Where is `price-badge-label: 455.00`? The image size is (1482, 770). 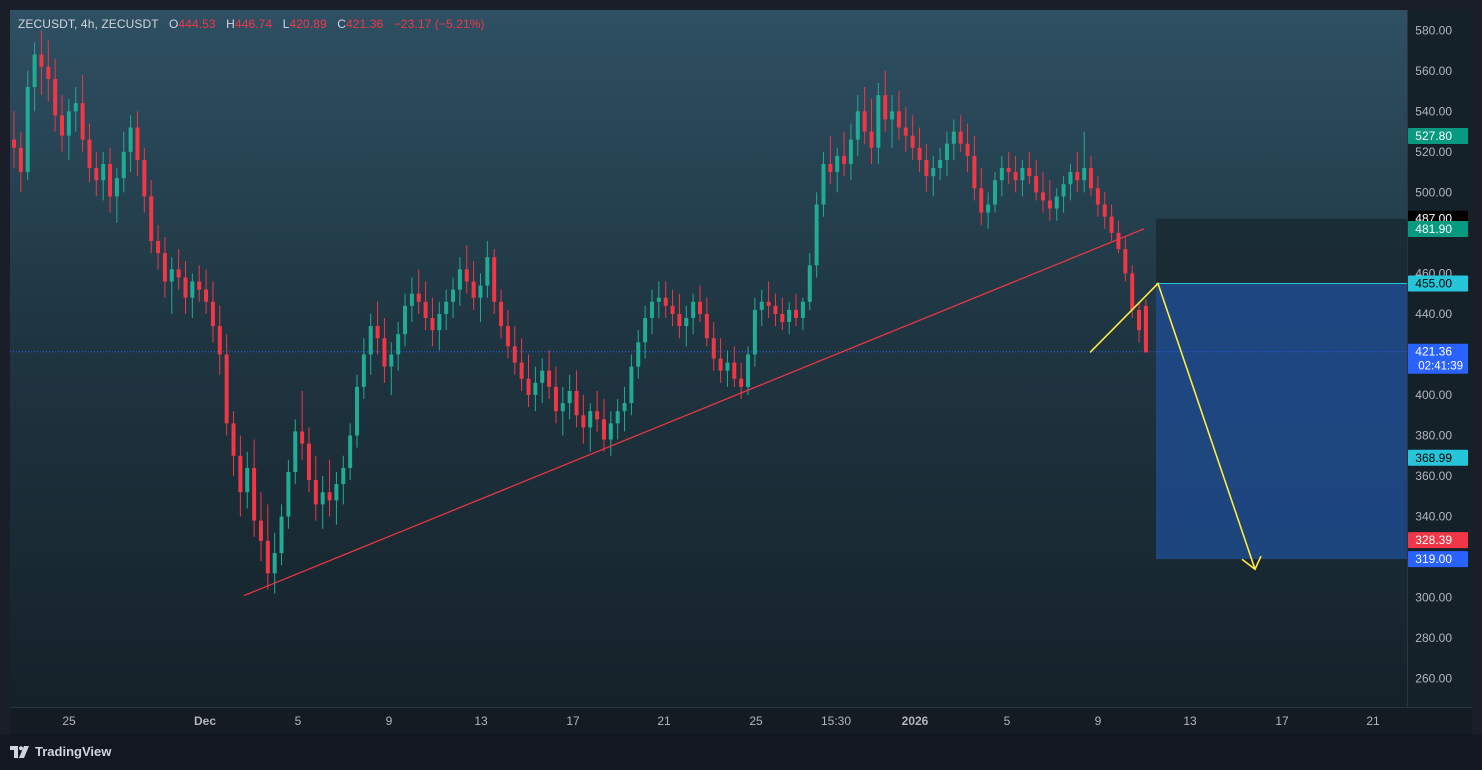
price-badge-label: 455.00 is located at coordinates (1433, 284).